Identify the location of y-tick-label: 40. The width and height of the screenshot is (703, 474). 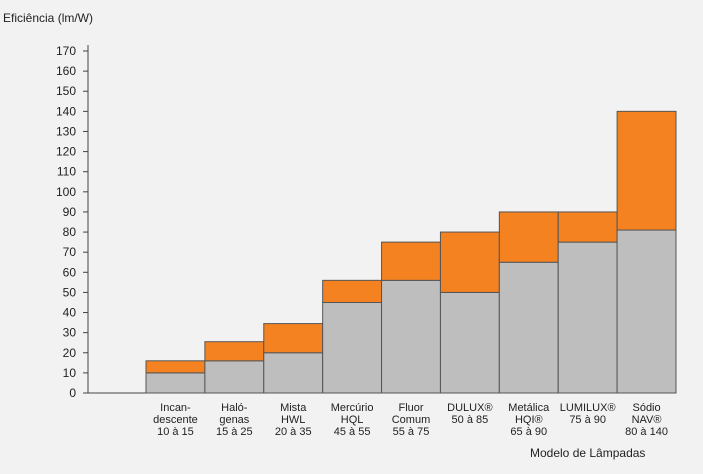
(70, 313).